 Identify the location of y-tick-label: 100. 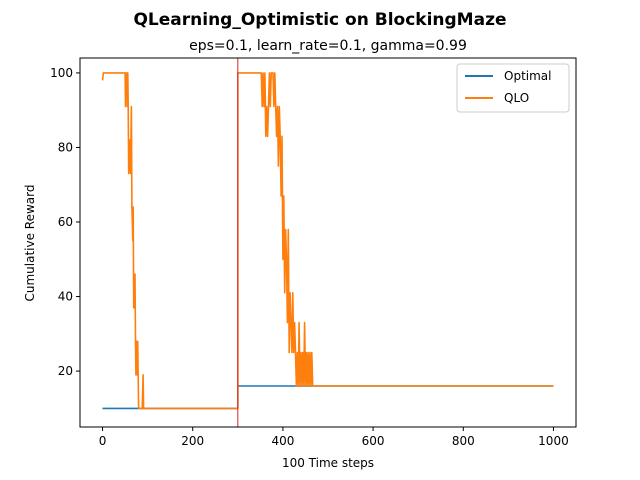
(61, 73).